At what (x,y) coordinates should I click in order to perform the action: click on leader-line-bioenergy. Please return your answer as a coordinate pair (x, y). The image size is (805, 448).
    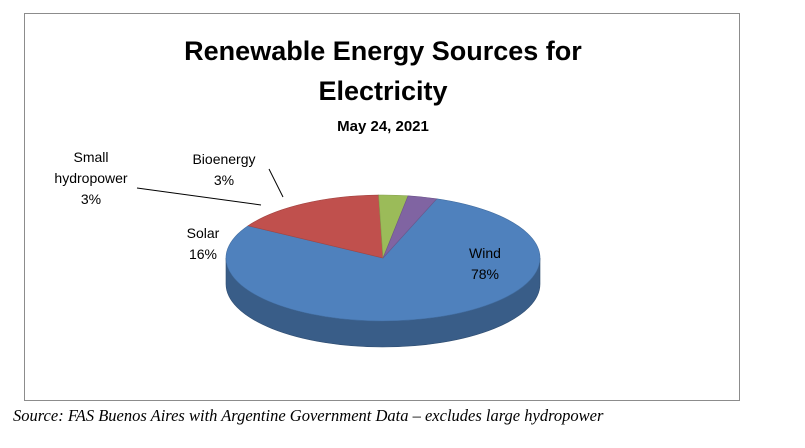
    Looking at the image, I should click on (276, 183).